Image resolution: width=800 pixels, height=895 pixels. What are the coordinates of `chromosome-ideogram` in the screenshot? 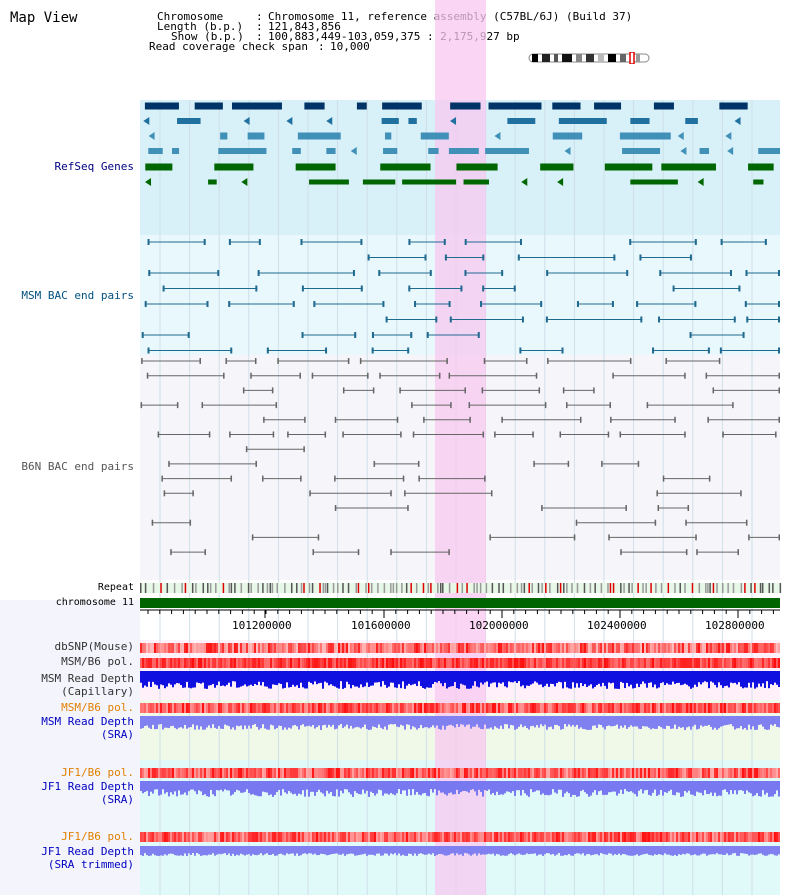 It's located at (590, 58).